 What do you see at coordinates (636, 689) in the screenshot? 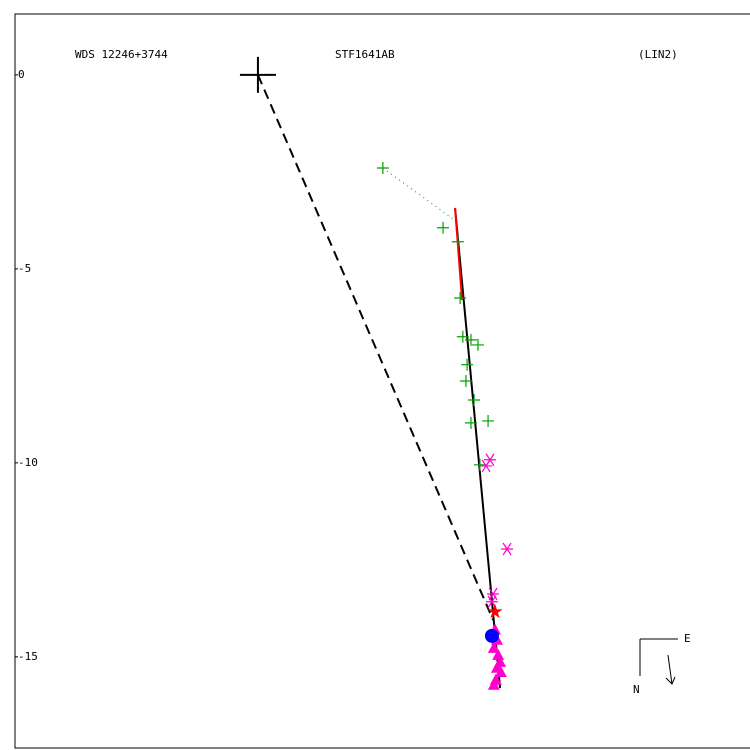
I see `compass-north: N` at bounding box center [636, 689].